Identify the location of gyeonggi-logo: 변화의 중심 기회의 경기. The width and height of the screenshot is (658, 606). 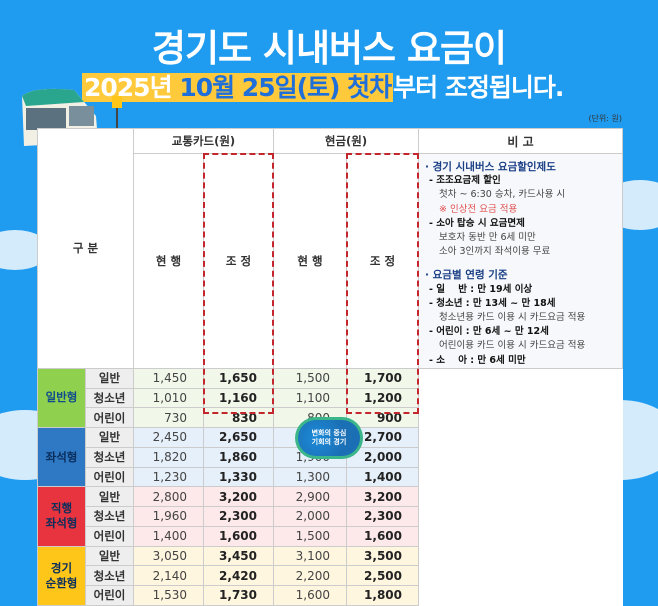
(329, 438).